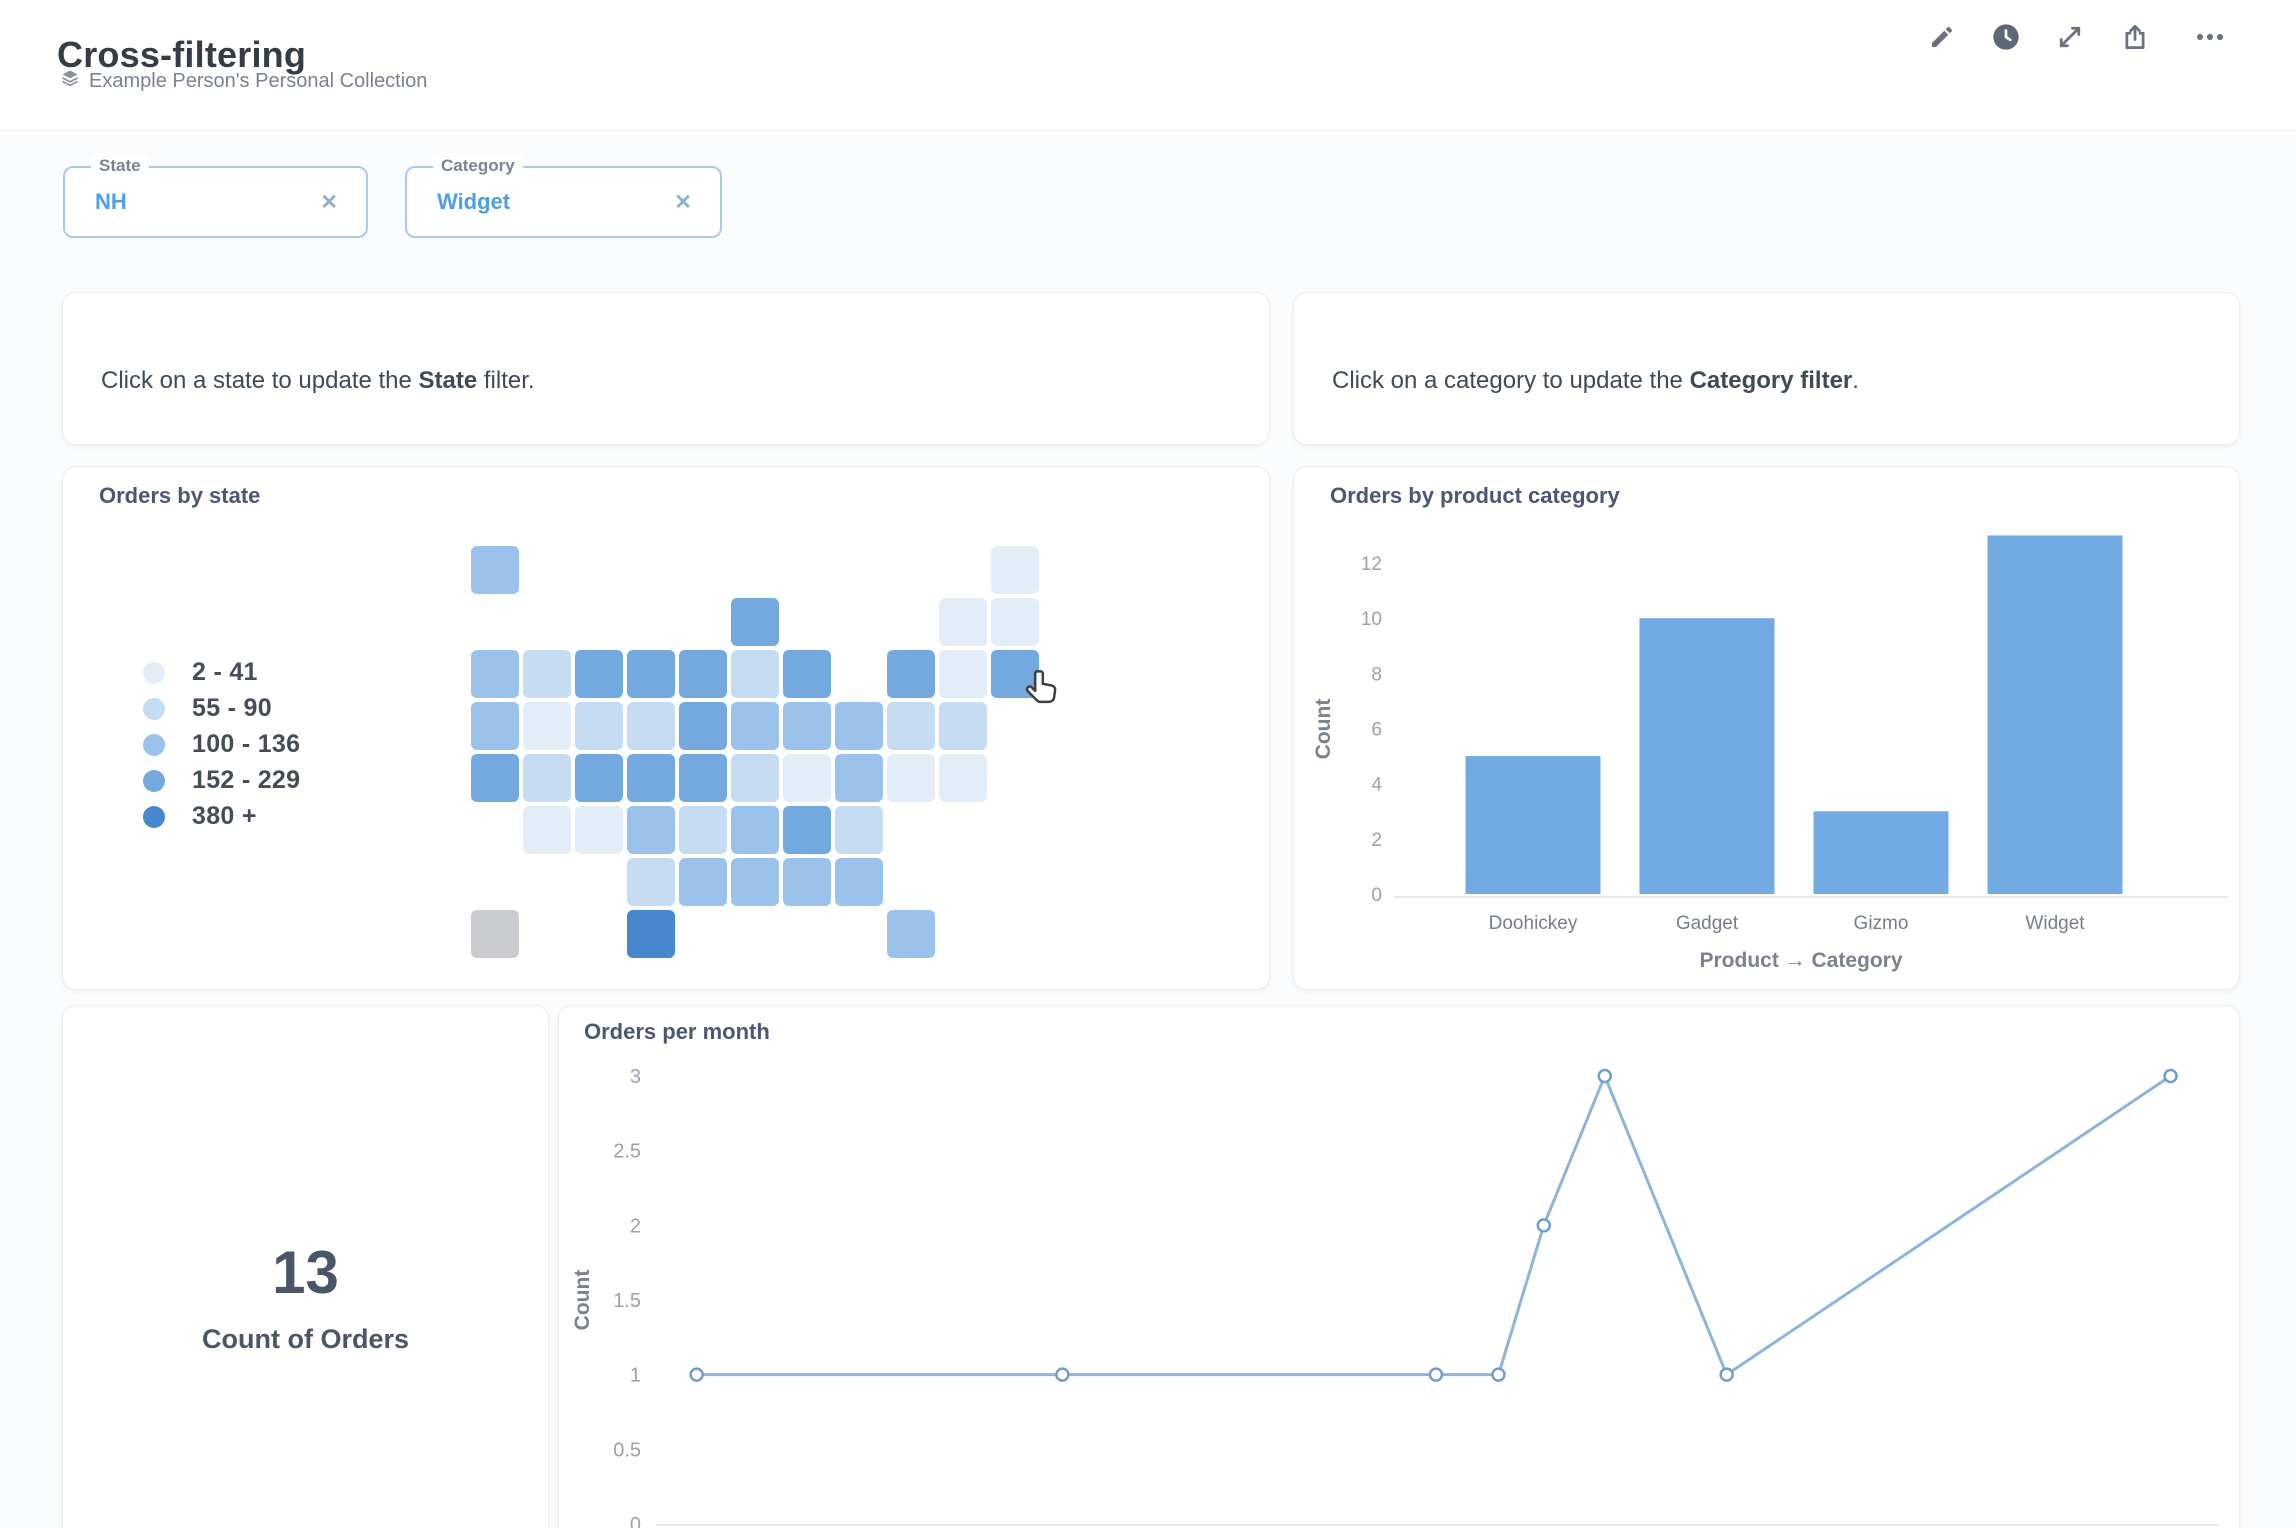 This screenshot has width=2296, height=1528. I want to click on state-tile-AR, so click(703, 830).